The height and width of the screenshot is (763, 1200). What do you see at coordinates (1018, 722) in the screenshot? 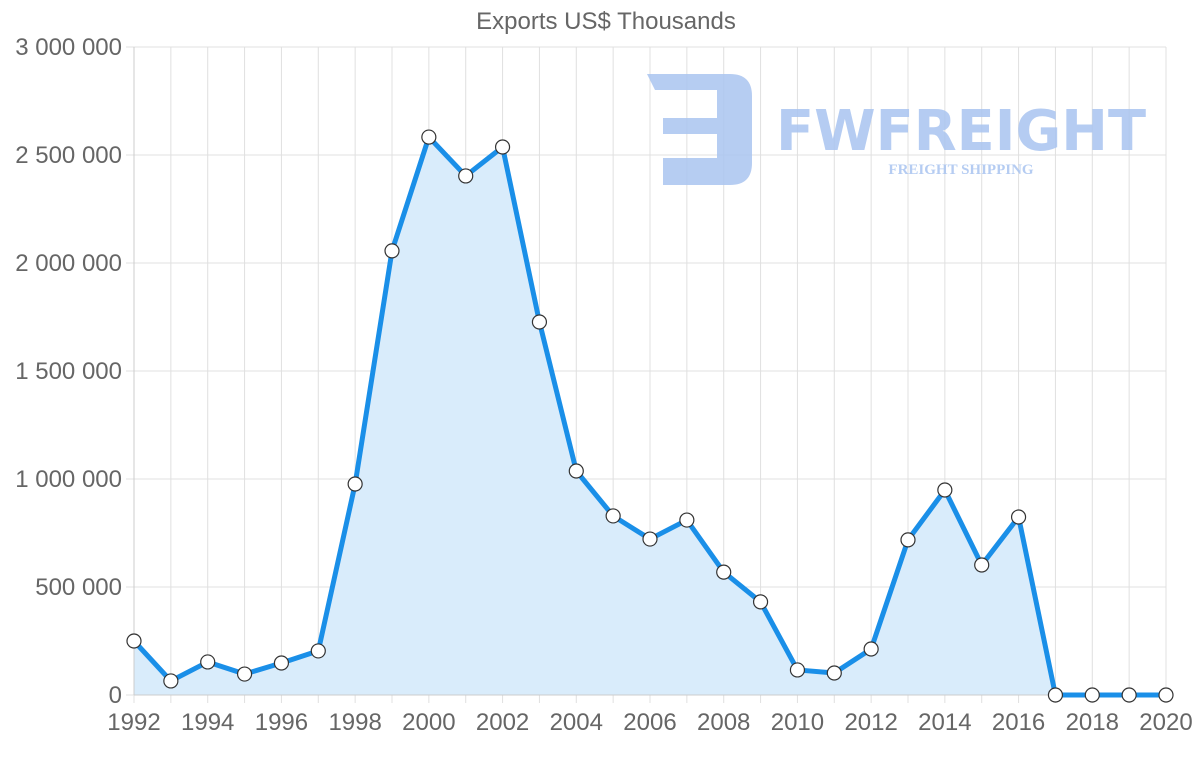
I see `x-tick-label: 2016` at bounding box center [1018, 722].